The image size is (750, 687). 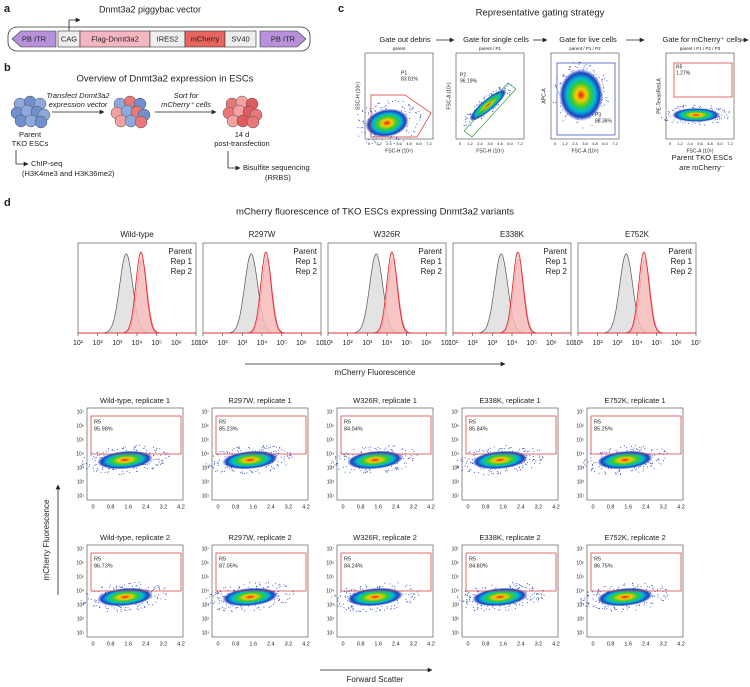 What do you see at coordinates (700, 143) in the screenshot?
I see `x-tick-label: 3.6` at bounding box center [700, 143].